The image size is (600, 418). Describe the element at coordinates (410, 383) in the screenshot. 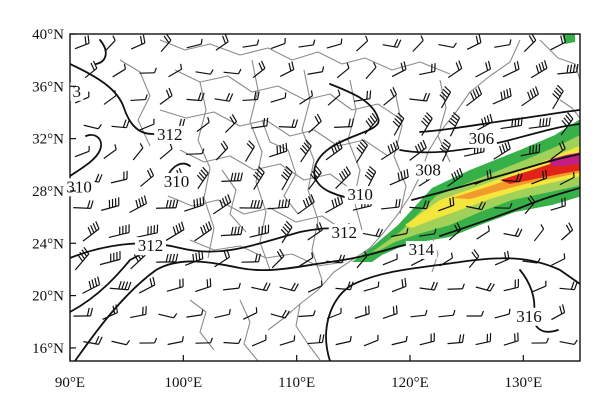

I see `x-tick-label: 120°E` at that location.